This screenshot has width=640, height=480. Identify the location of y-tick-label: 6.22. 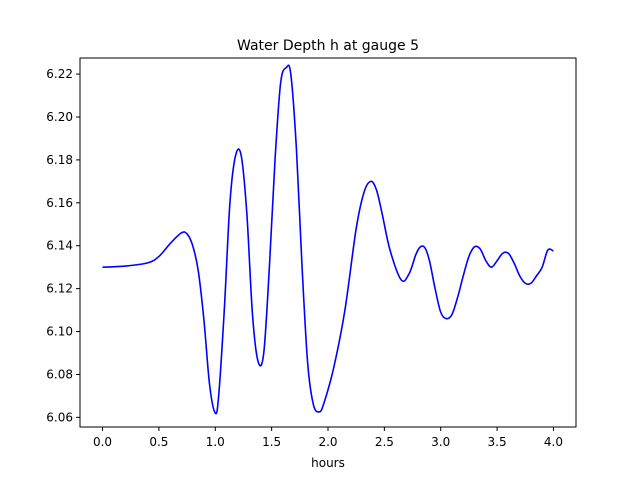
(59, 74).